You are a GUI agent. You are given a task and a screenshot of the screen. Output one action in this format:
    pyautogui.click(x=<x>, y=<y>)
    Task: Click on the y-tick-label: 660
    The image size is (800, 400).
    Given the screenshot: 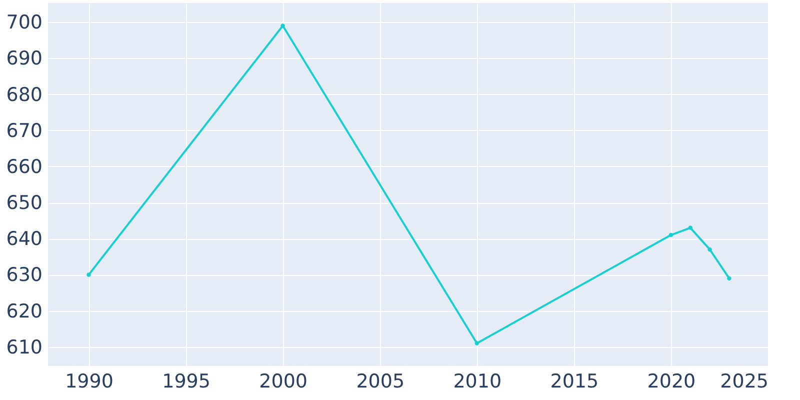 What is the action you would take?
    pyautogui.click(x=24, y=167)
    